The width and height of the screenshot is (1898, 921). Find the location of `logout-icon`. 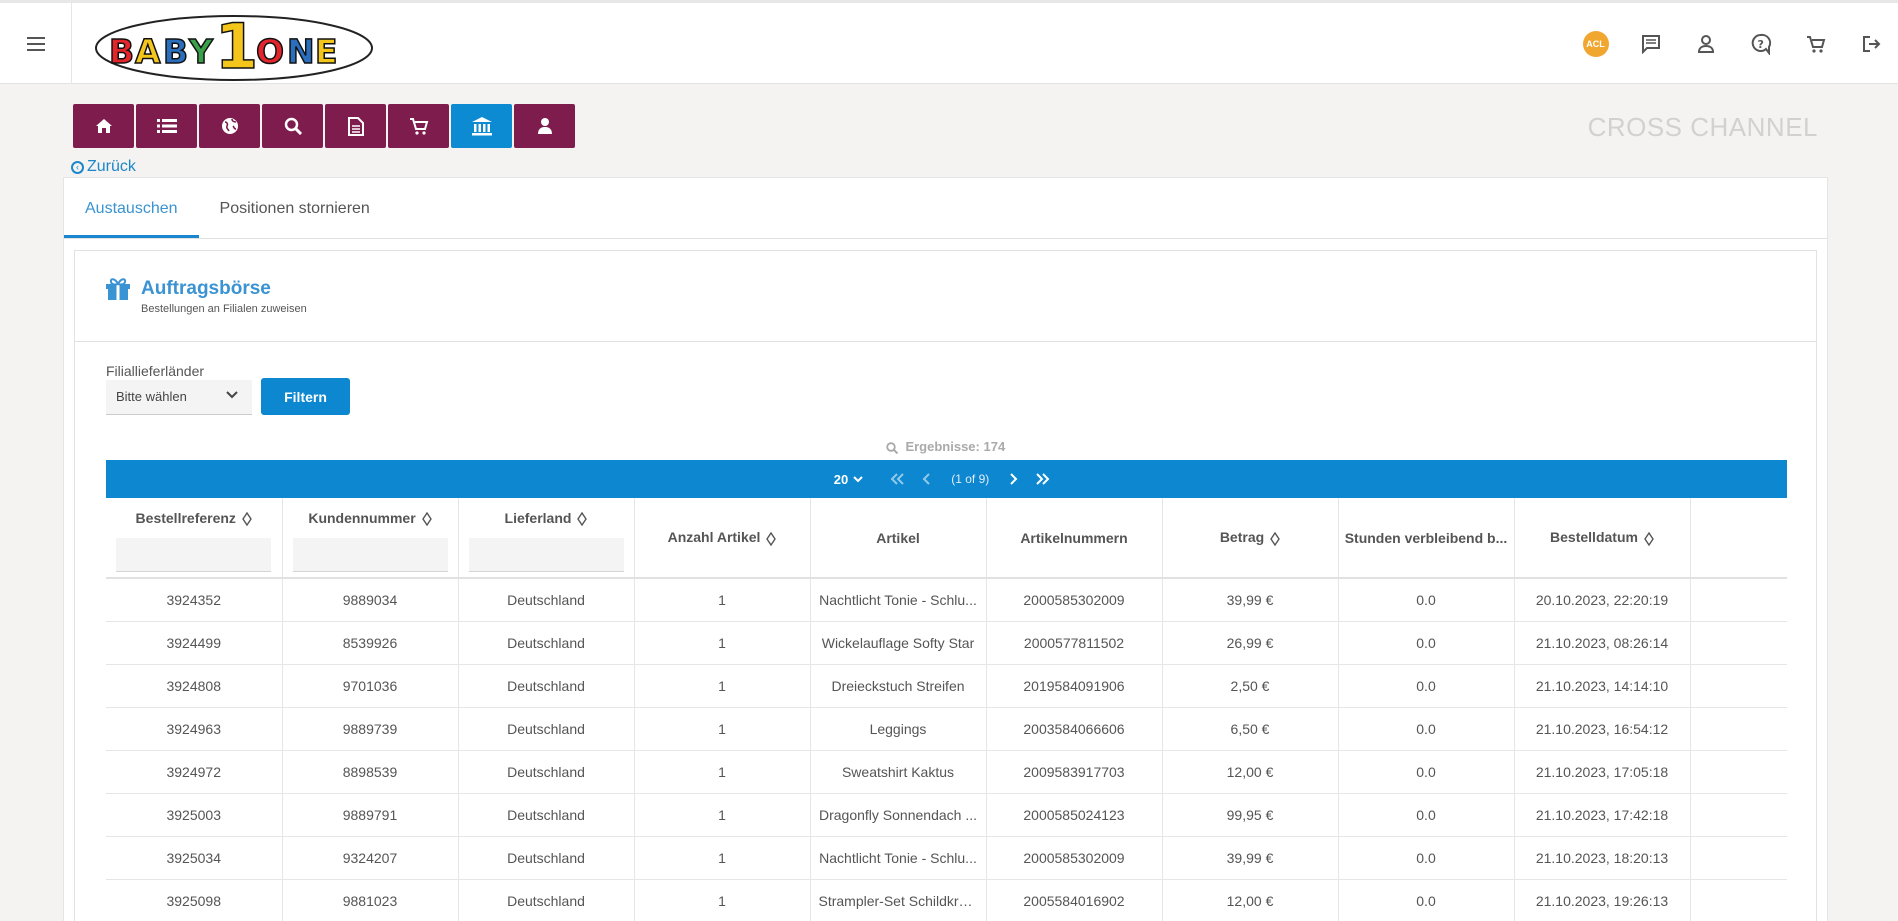

logout-icon is located at coordinates (1870, 43).